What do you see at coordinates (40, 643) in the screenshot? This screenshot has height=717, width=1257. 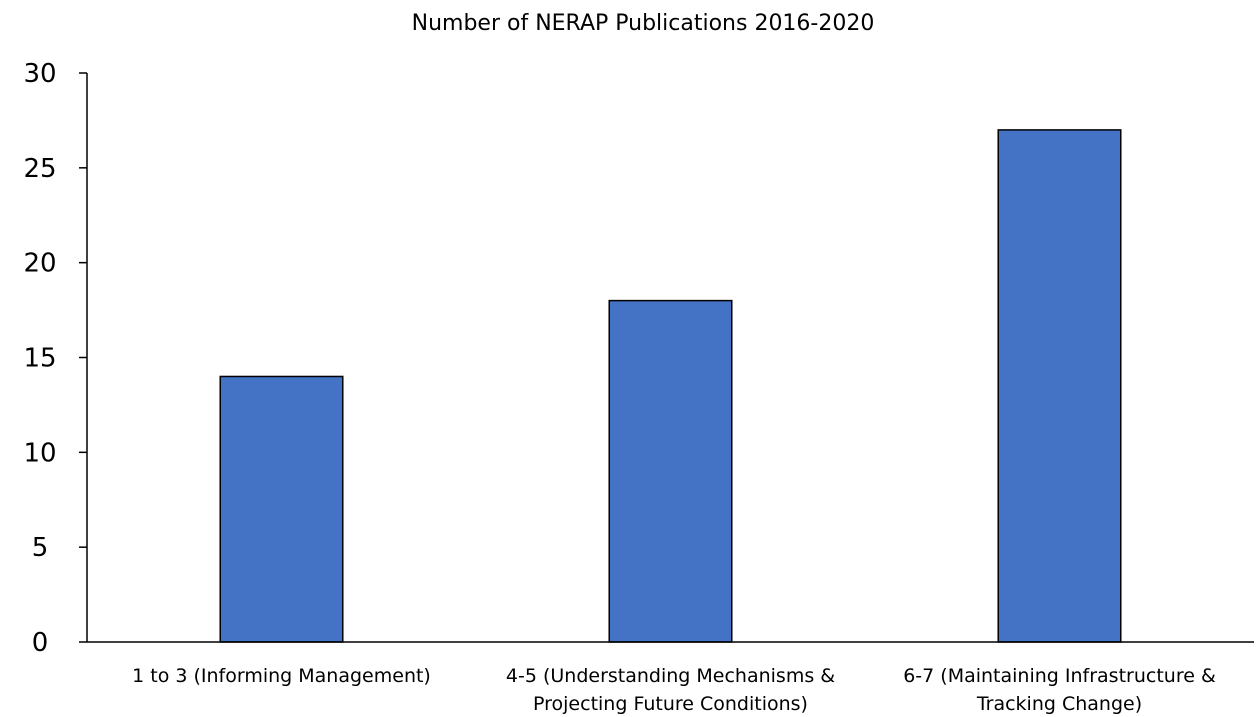 I see `y-tick-label: 0` at bounding box center [40, 643].